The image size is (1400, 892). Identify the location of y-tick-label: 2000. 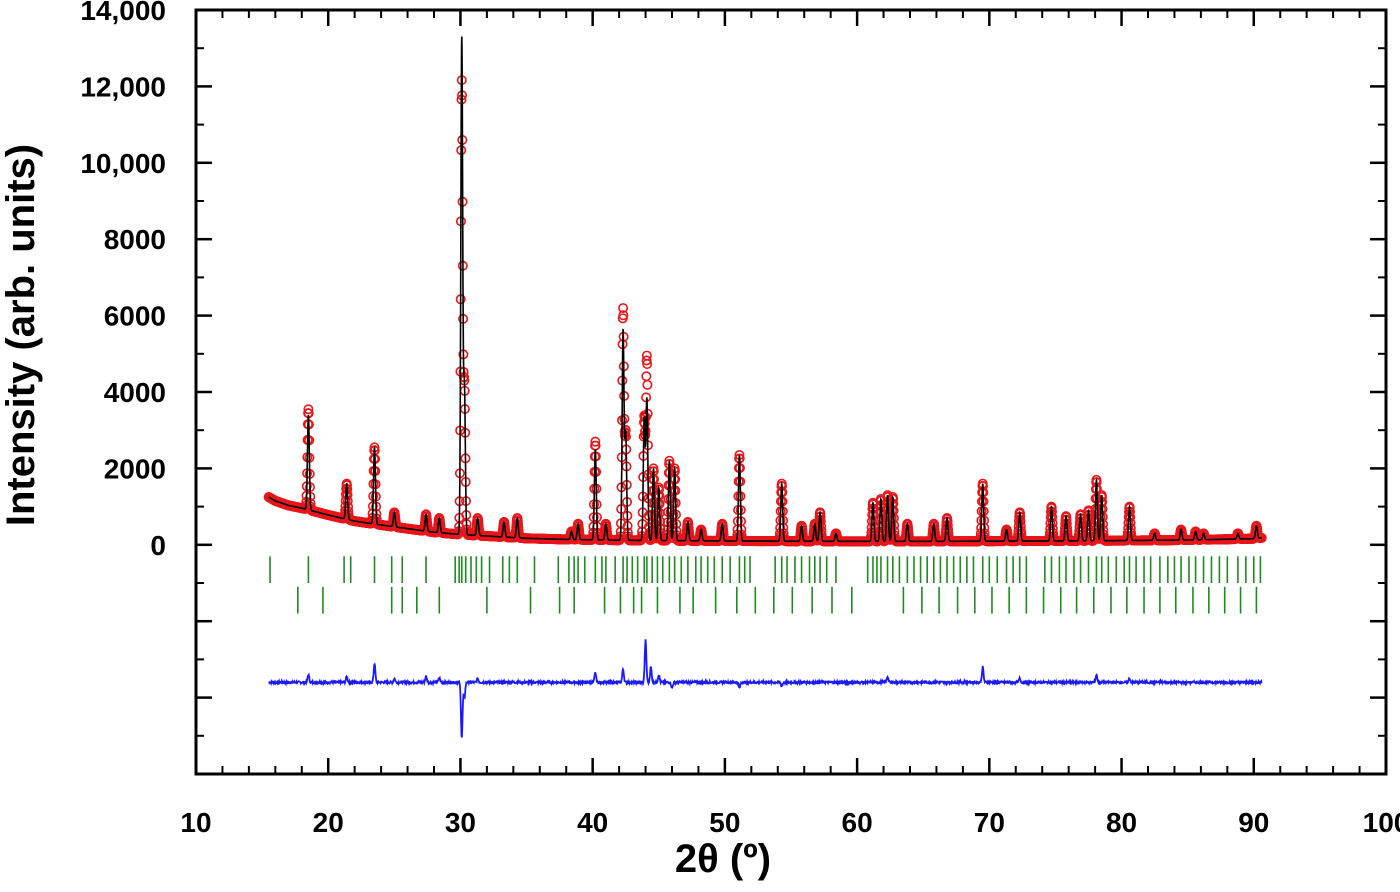
(135, 468).